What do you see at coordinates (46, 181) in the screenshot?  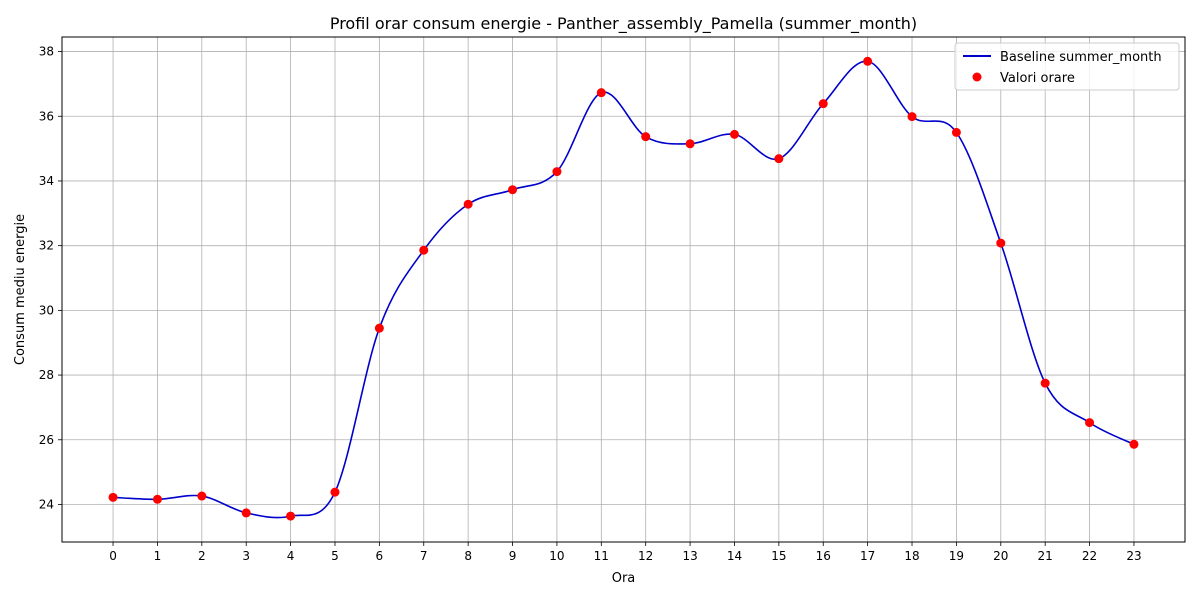 I see `y-tick-label: 34` at bounding box center [46, 181].